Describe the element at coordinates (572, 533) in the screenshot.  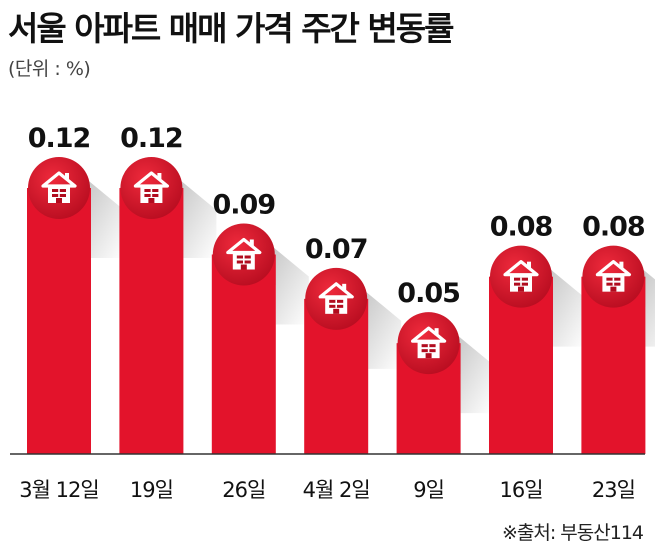
I see `source-note: ※출처: 부동산114` at that location.